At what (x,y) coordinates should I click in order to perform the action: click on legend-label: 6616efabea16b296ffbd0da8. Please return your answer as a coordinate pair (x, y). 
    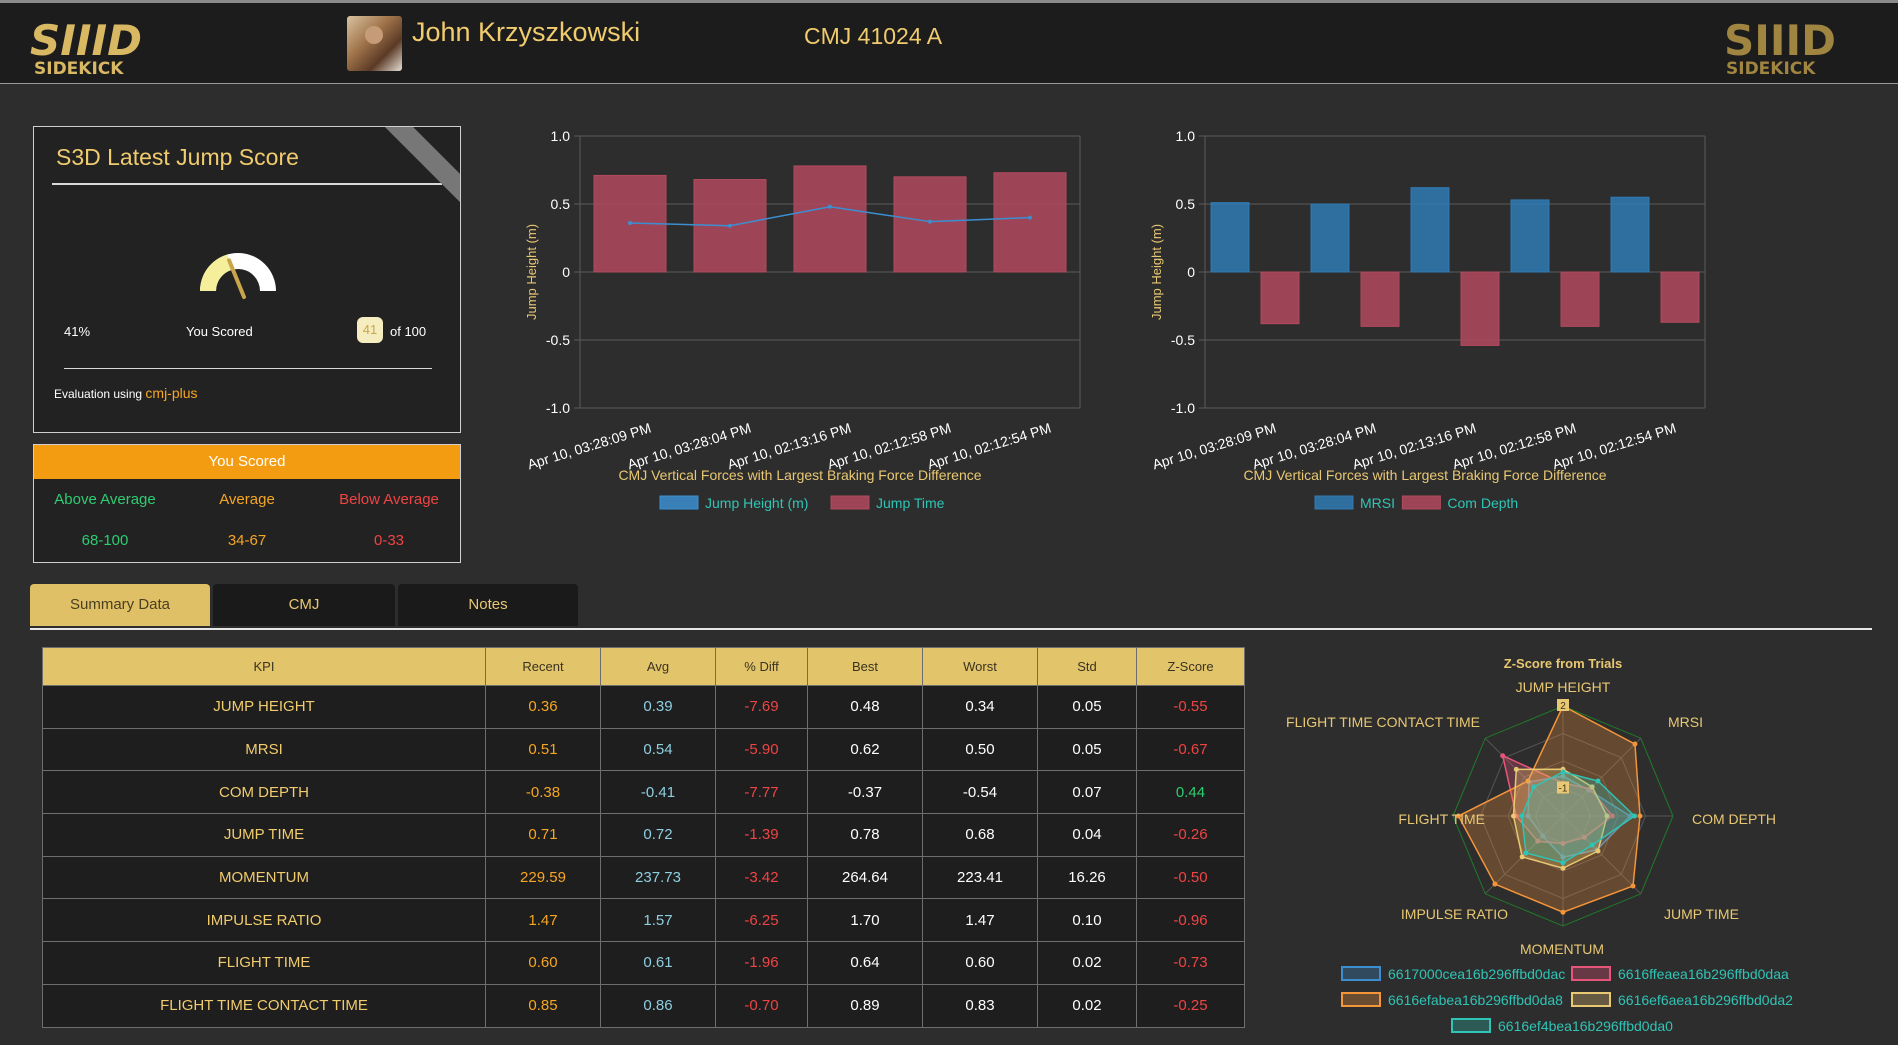
    Looking at the image, I should click on (1475, 1000).